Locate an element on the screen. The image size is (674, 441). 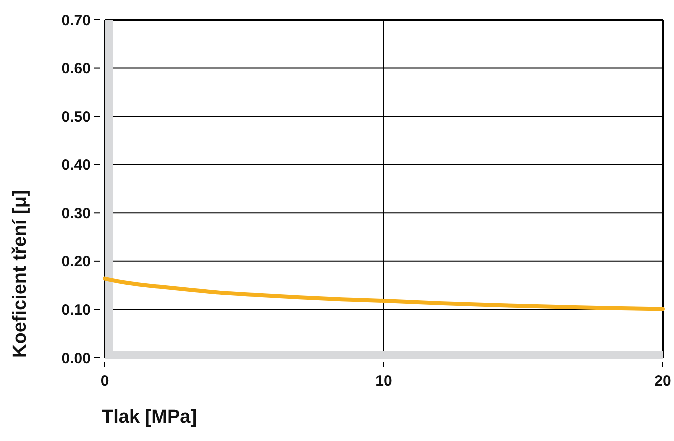
y-tick-label: 0.30 is located at coordinates (76, 213).